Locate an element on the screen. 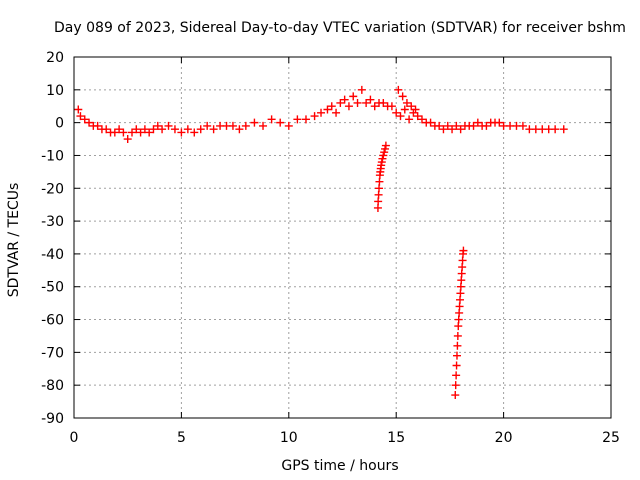 This screenshot has width=640, height=480. y-tick-label: -80 is located at coordinates (52, 386).